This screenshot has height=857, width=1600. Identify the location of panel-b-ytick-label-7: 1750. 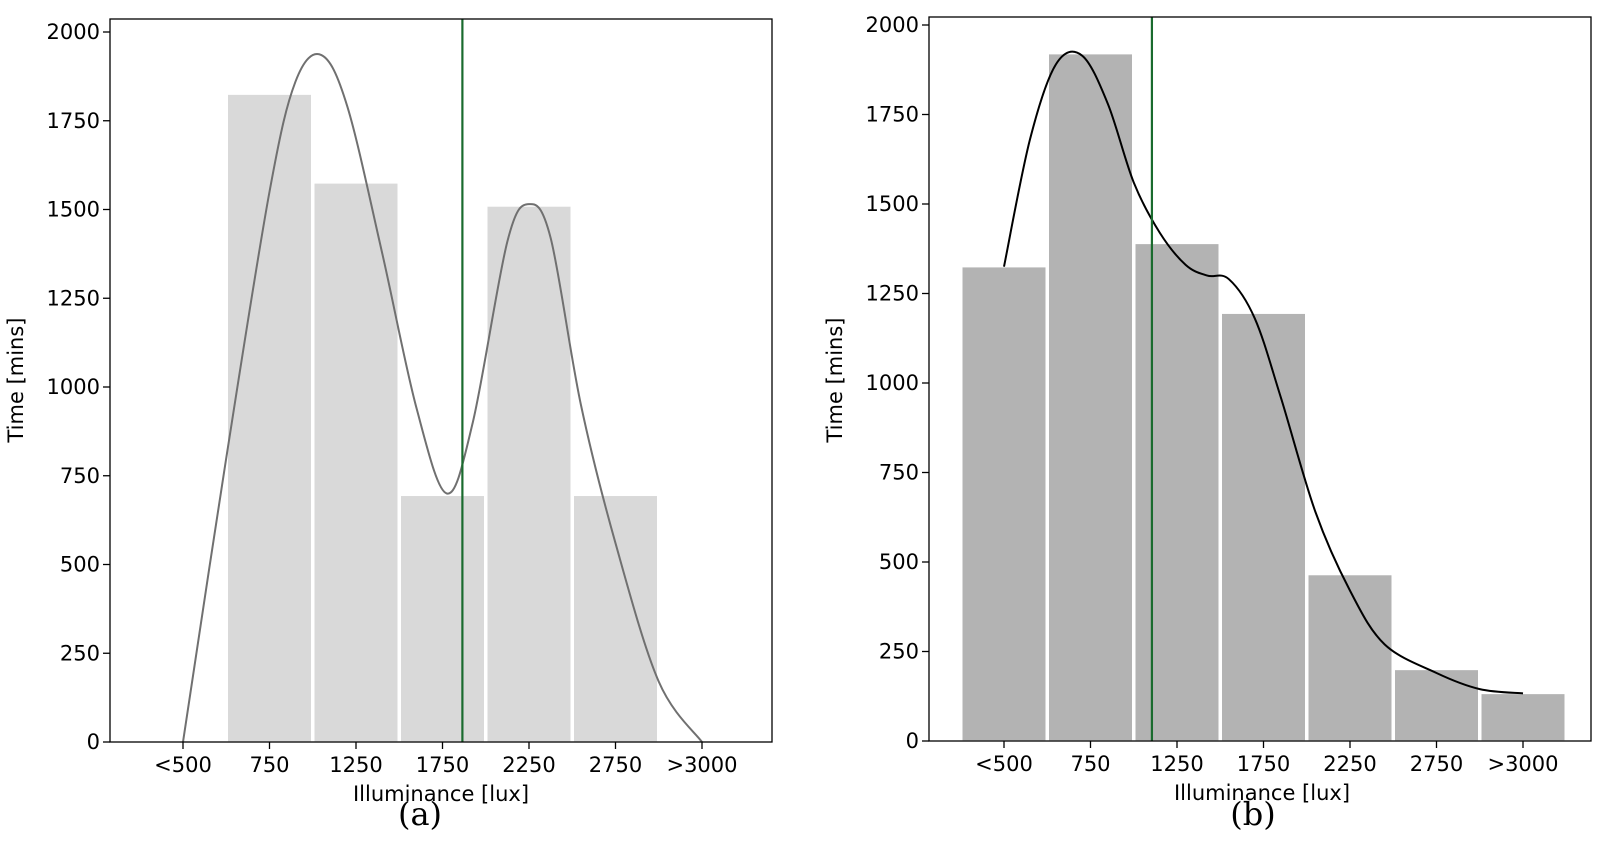
(892, 115).